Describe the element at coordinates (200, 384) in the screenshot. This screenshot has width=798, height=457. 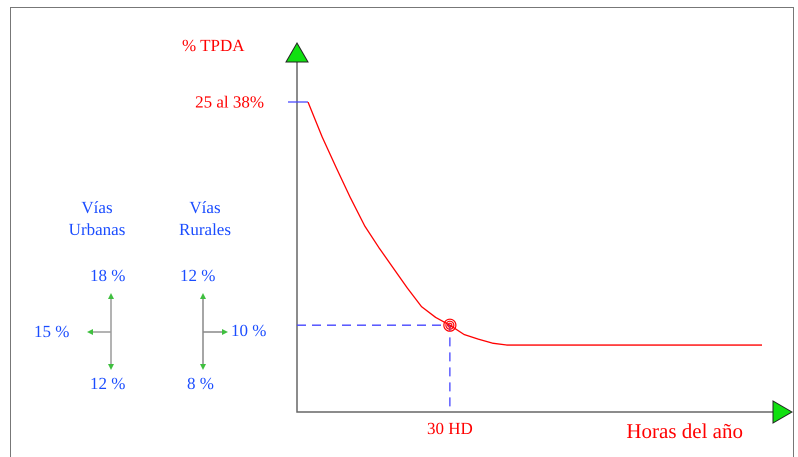
I see `text: 8 %` at that location.